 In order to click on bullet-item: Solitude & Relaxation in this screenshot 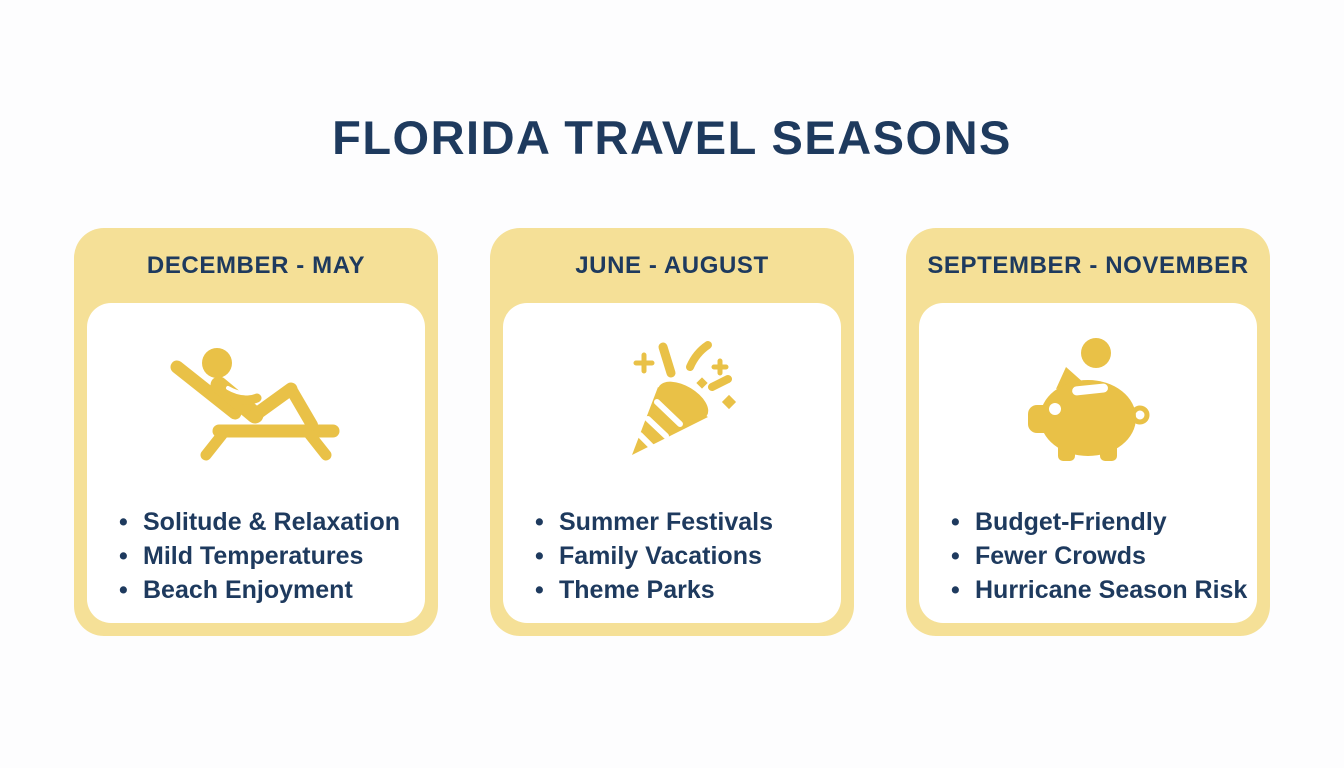, I will do `click(267, 522)`.